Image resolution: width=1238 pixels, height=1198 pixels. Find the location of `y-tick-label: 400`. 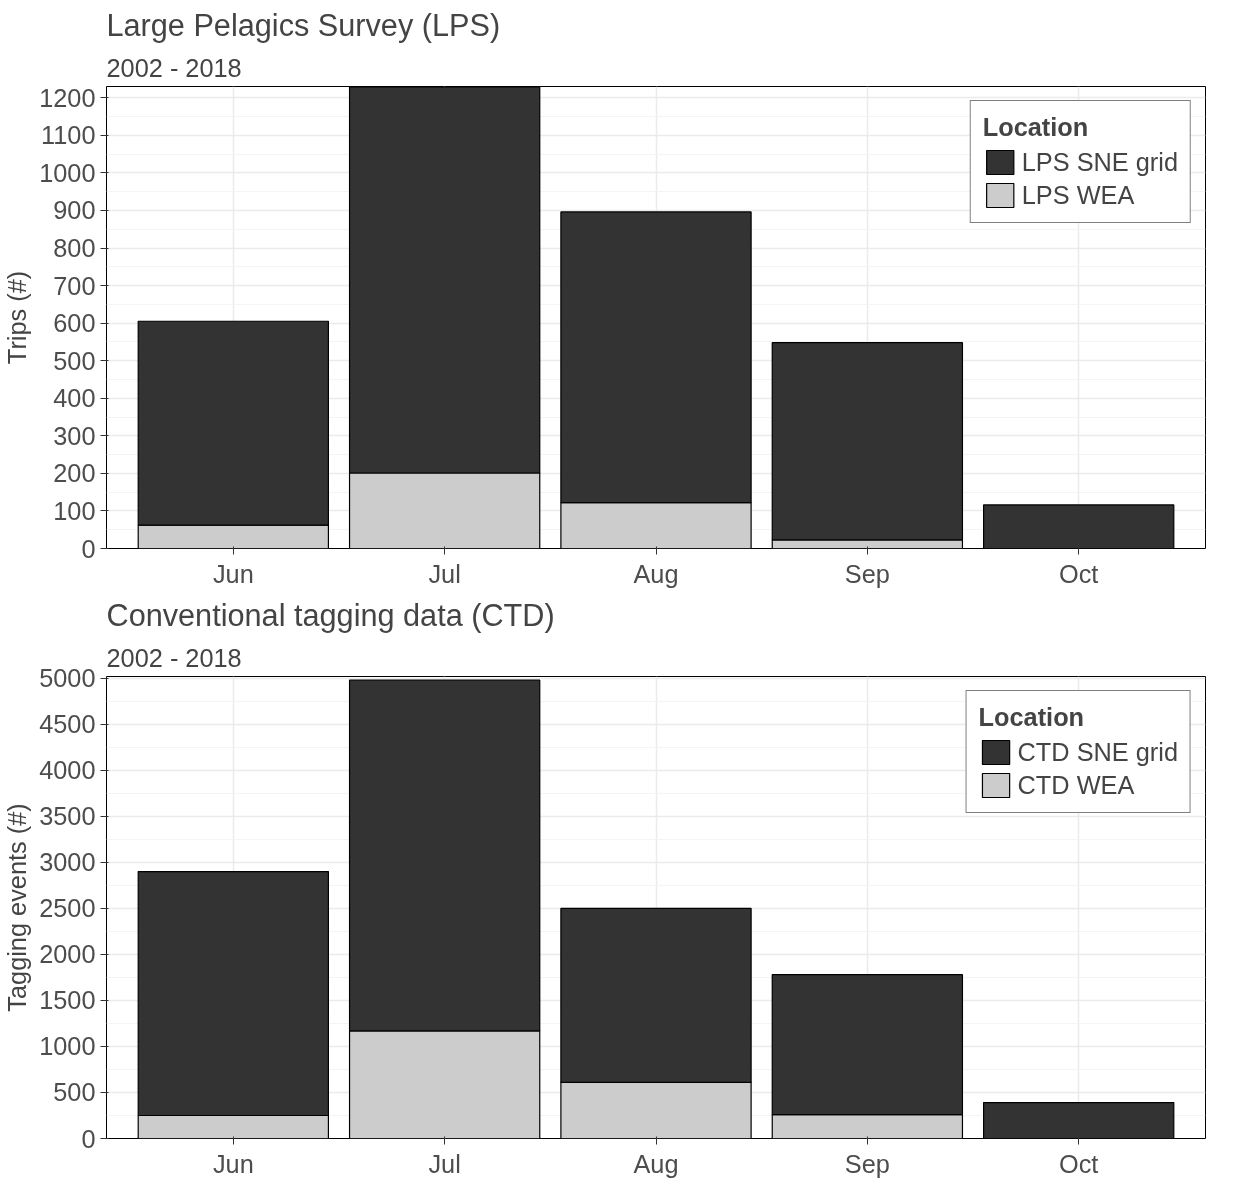

y-tick-label: 400 is located at coordinates (74, 398).